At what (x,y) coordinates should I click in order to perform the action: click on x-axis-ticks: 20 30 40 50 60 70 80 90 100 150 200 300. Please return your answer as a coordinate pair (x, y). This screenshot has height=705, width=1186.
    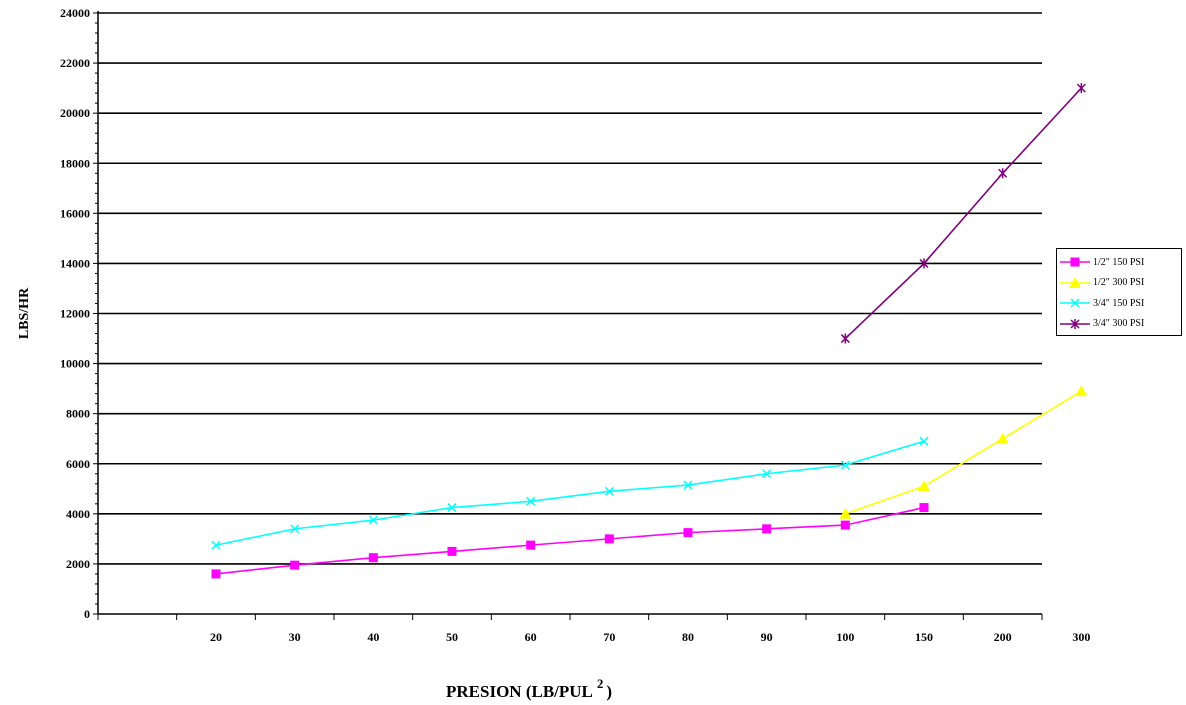
    Looking at the image, I should click on (593, 629).